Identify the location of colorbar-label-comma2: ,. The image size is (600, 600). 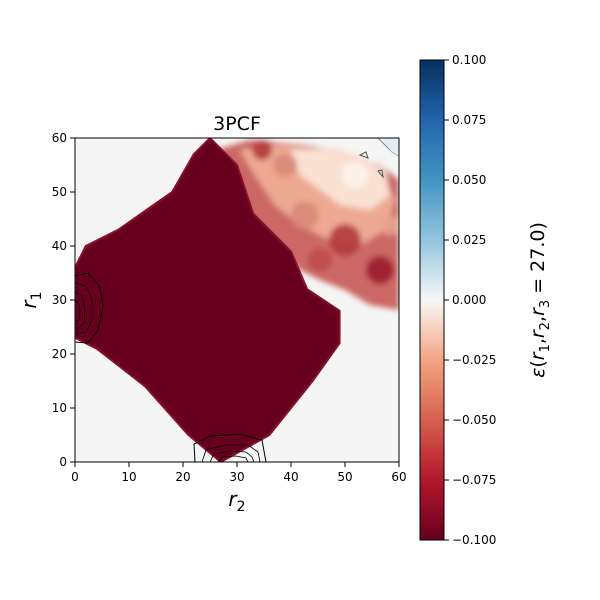
(538, 319).